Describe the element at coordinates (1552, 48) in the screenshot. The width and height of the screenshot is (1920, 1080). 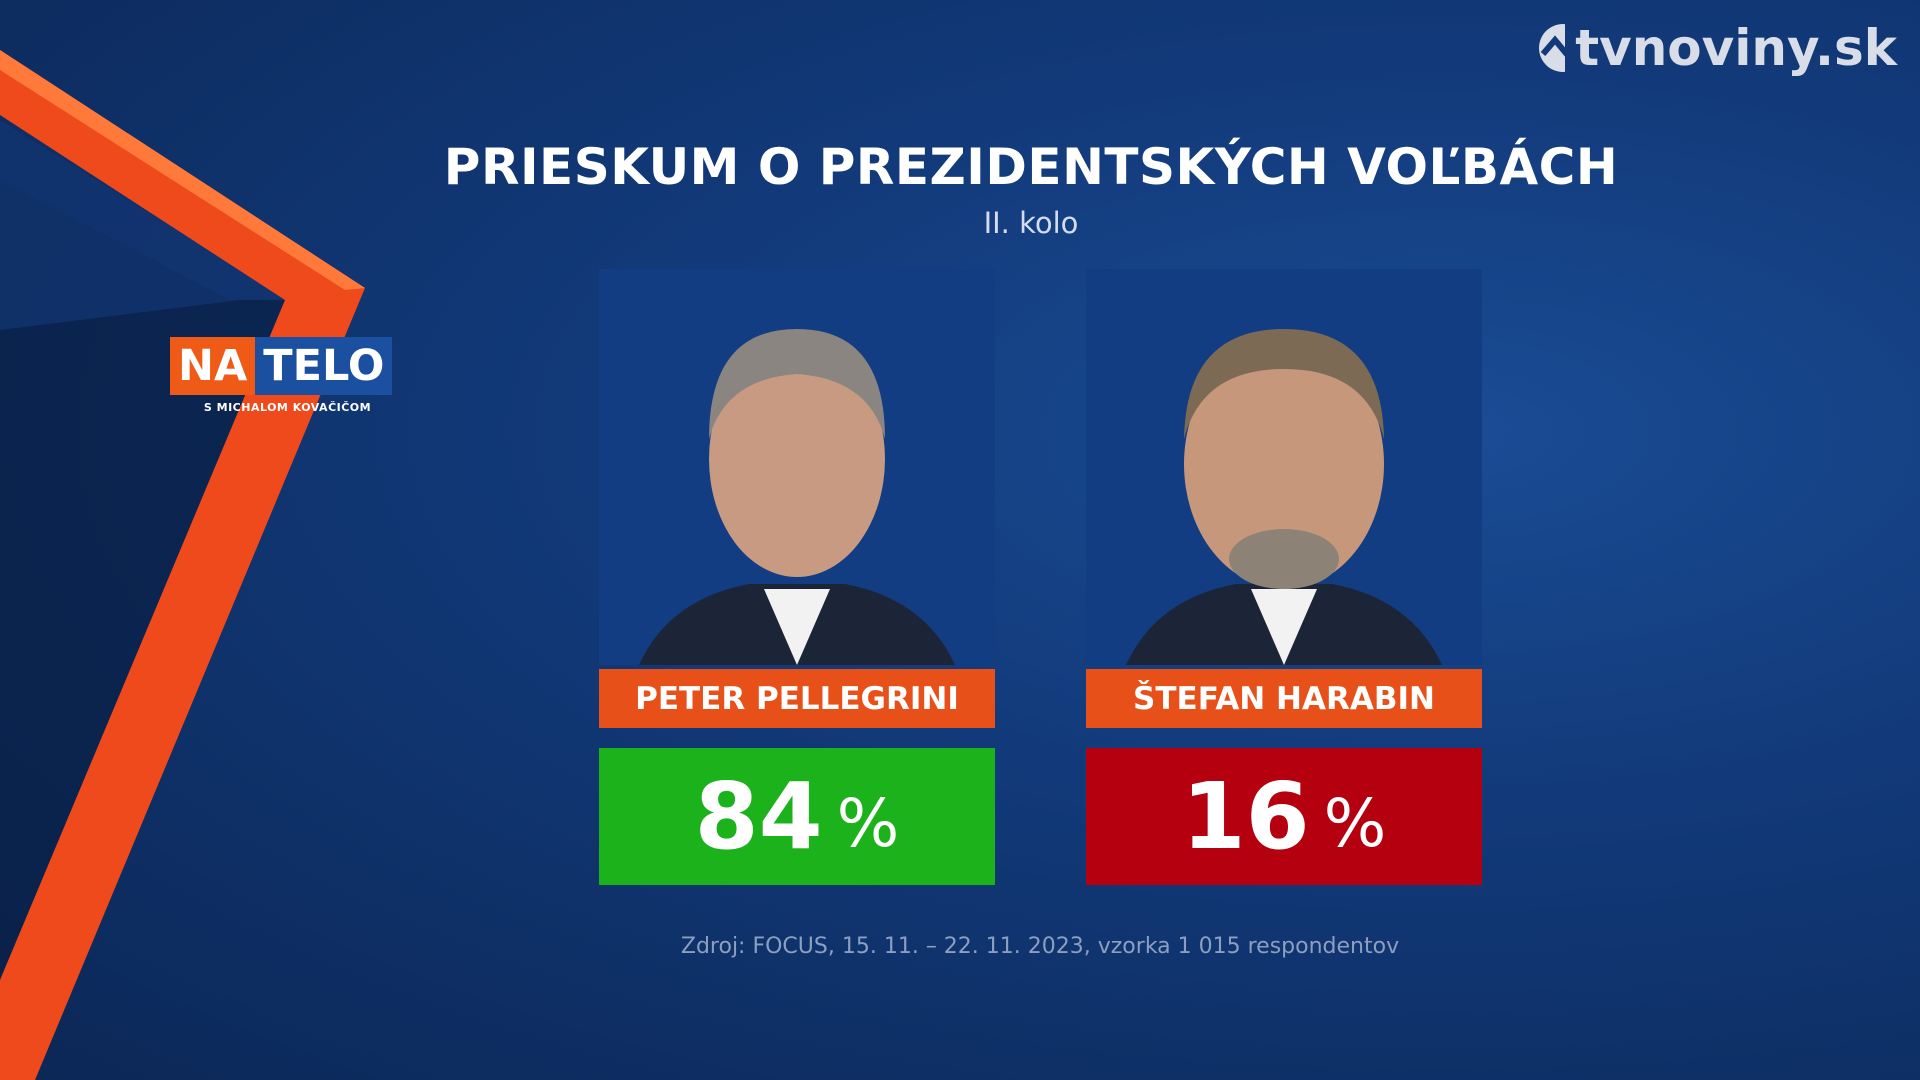
I see `brand-icon` at that location.